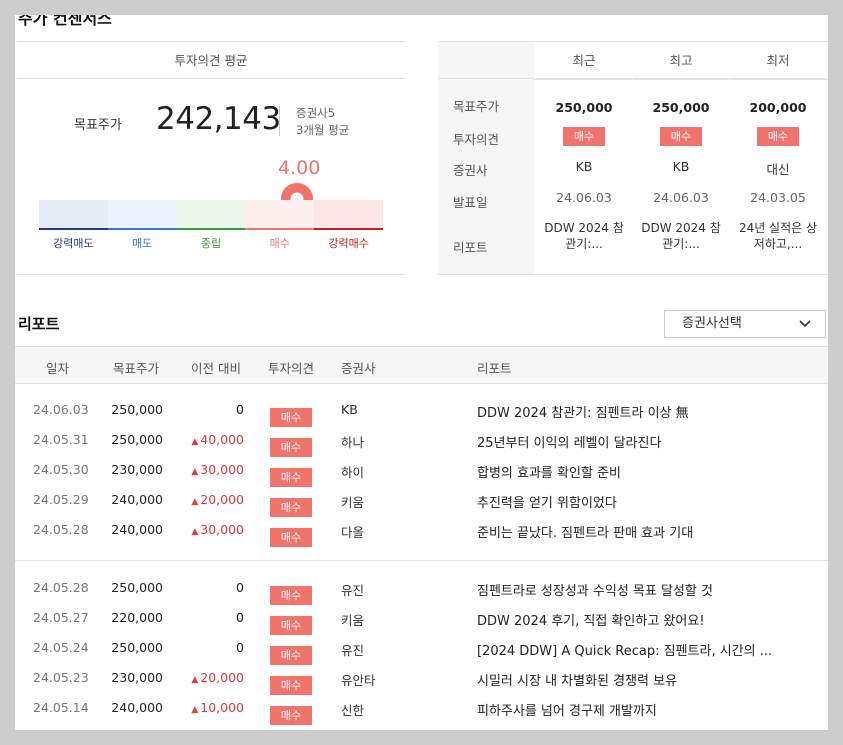  I want to click on section-title: 주가 컨센서스, so click(65, 21).